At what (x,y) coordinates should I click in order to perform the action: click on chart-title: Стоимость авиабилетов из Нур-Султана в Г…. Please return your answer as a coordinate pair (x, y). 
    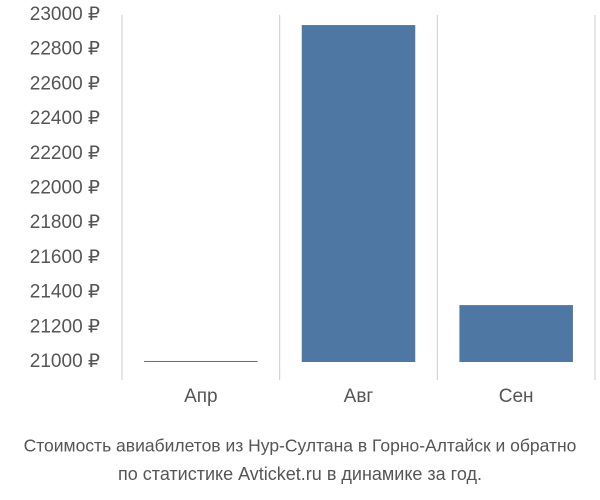
    Looking at the image, I should click on (300, 446).